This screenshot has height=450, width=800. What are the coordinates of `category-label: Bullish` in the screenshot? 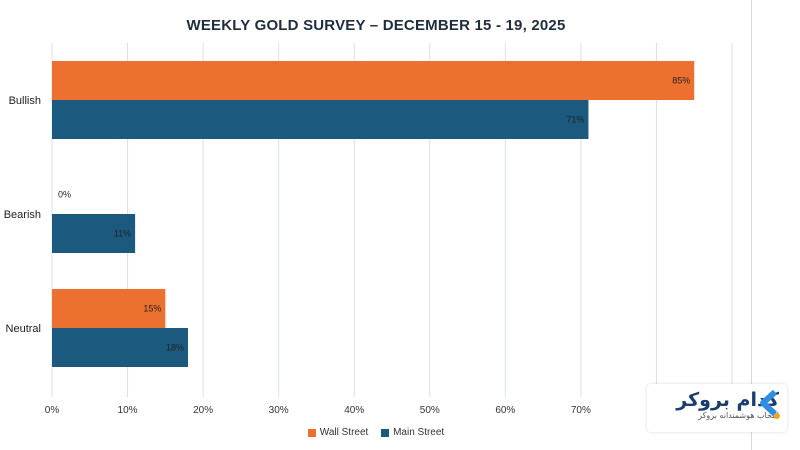 It's located at (25, 101).